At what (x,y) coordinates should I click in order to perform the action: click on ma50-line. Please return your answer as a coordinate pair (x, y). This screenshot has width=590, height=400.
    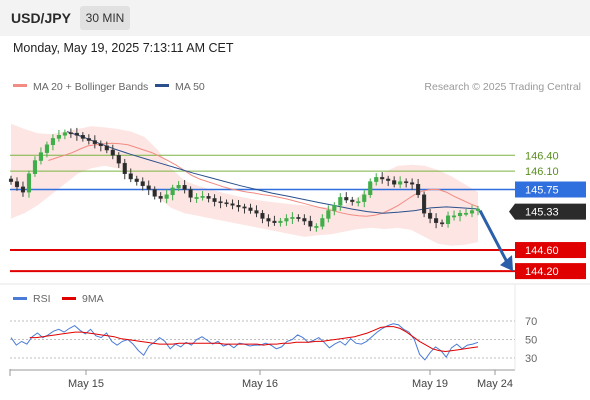
    Looking at the image, I should click on (272, 172).